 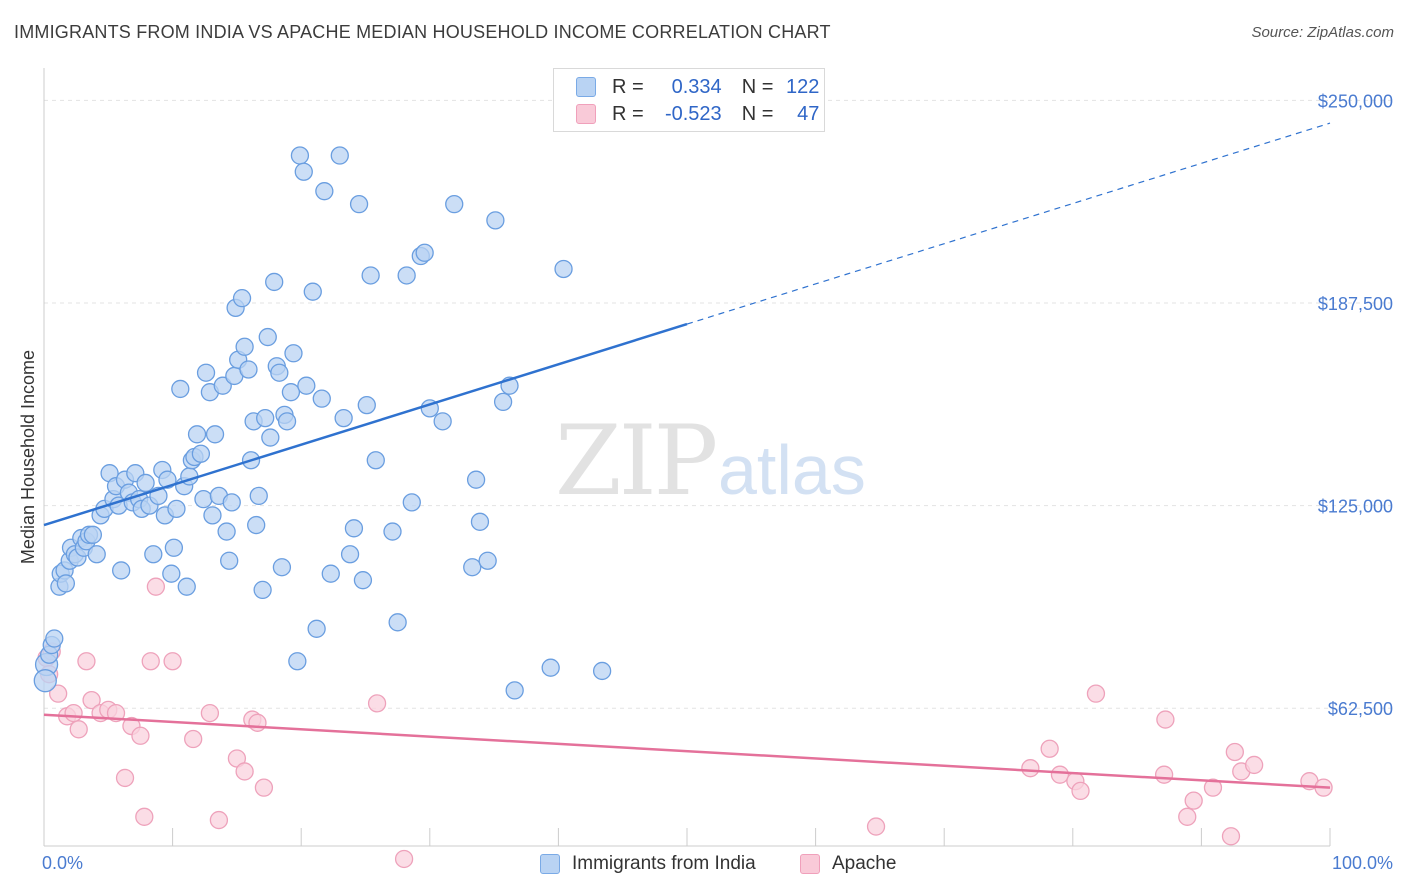 What do you see at coordinates (792, 470) in the screenshot?
I see `watermark-atlas: atlas` at bounding box center [792, 470].